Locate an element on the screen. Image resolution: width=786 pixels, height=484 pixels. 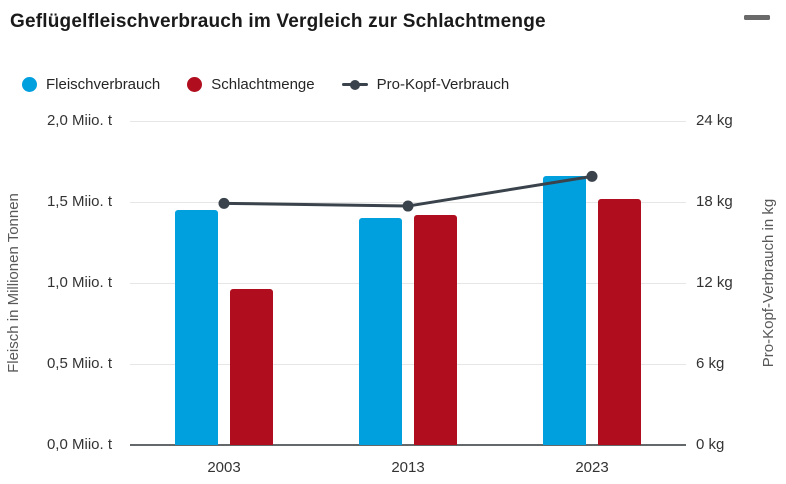
left-axis-tick-label: 0,0 Miio. t is located at coordinates (79, 444).